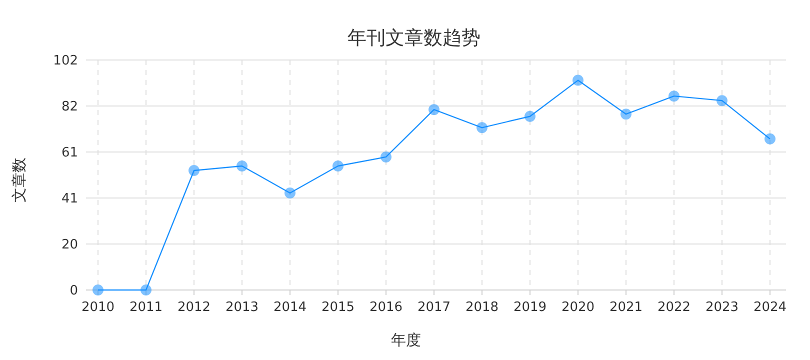 The width and height of the screenshot is (810, 360). I want to click on x-tick-label: 2016, so click(386, 307).